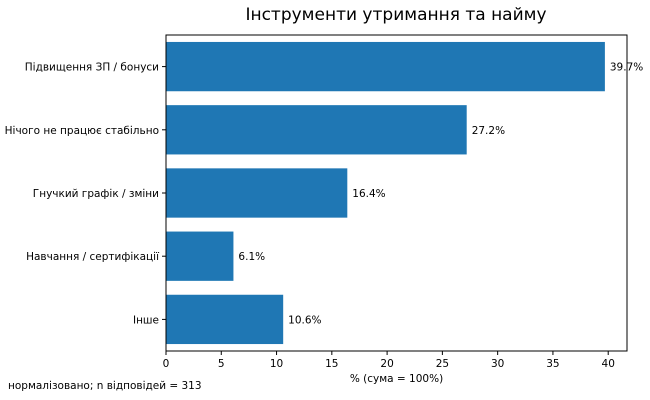  Describe the element at coordinates (105, 386) in the screenshot. I see `footnote: нормалізовано; n відповідей = 313` at that location.